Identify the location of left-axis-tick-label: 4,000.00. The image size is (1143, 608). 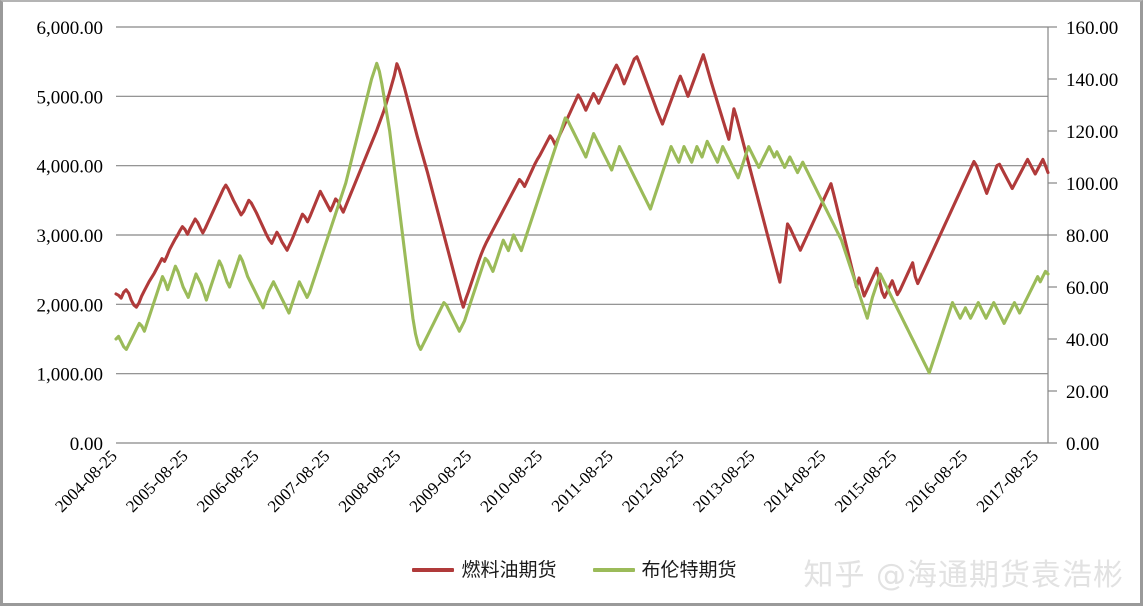
(70, 167).